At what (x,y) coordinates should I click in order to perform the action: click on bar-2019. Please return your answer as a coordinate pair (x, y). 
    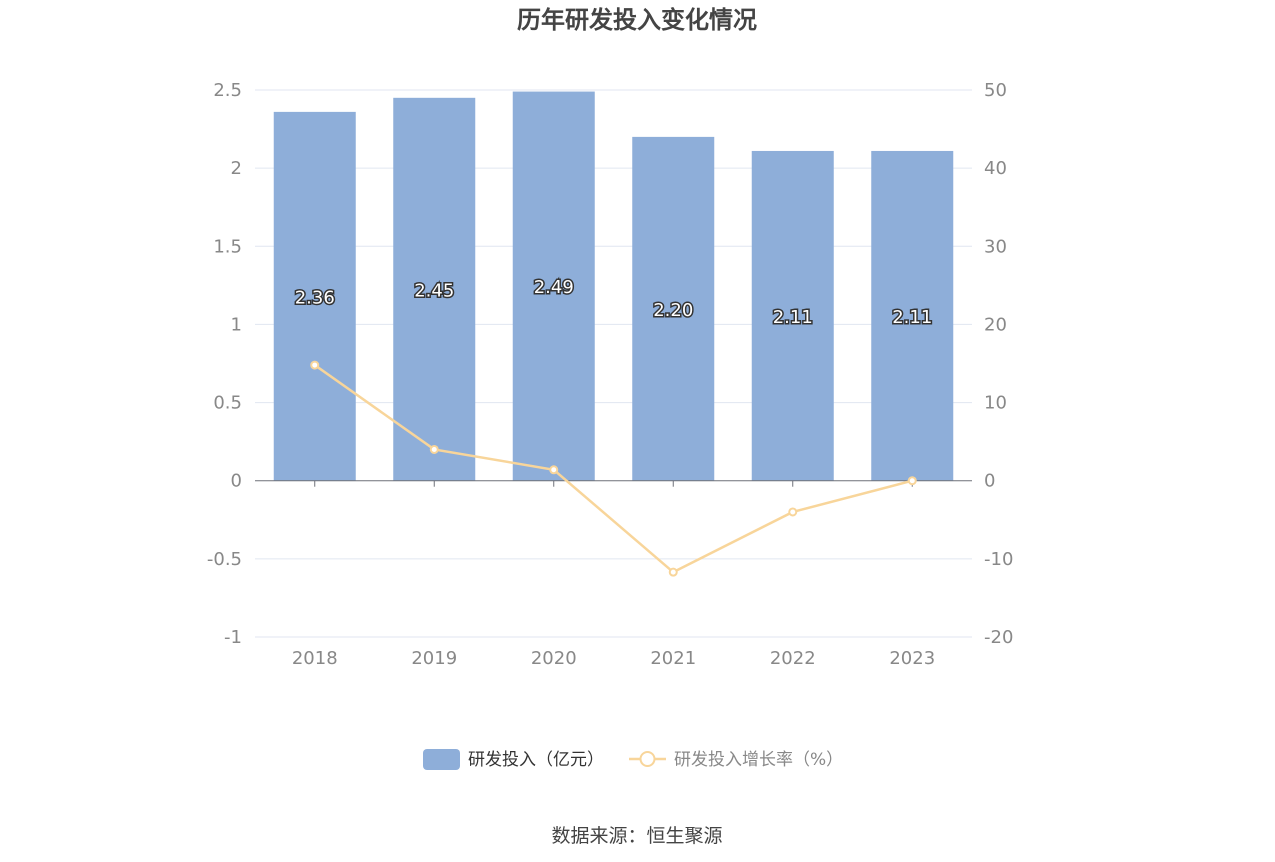
    Looking at the image, I should click on (434, 289).